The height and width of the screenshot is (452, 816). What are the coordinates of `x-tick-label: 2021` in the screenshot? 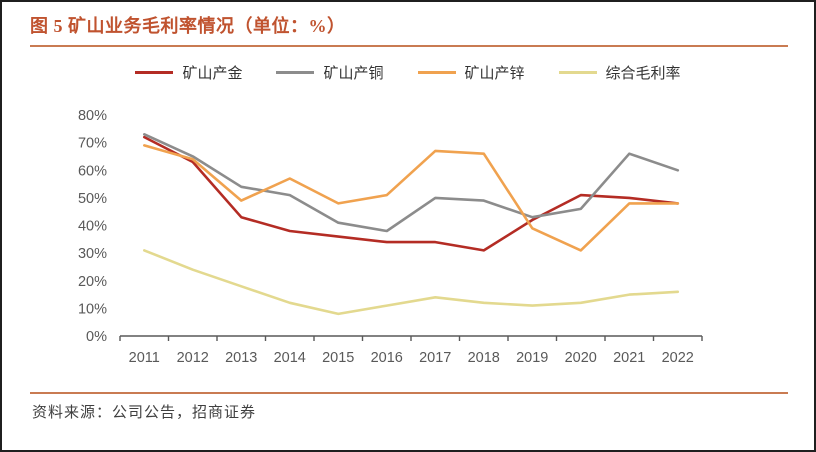 It's located at (629, 358).